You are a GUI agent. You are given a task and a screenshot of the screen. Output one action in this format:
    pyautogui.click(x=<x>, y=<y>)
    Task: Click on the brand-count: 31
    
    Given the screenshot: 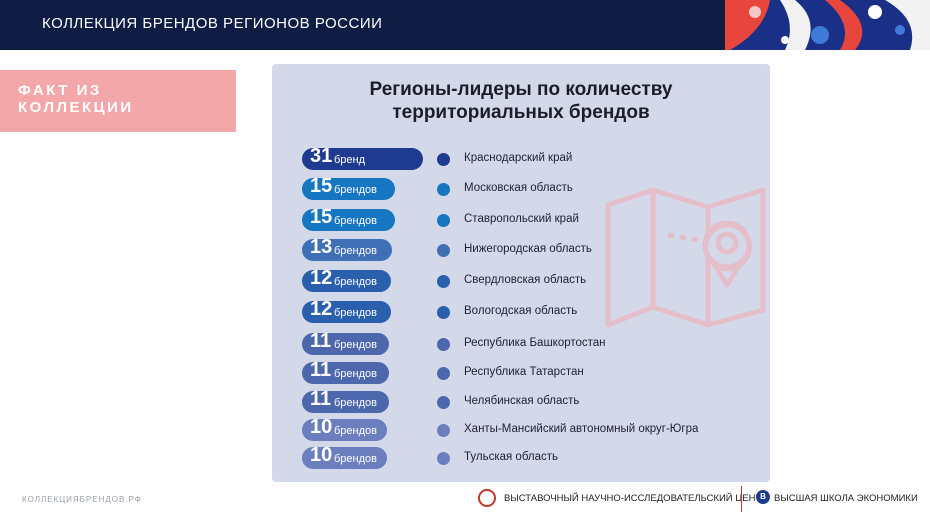 What is the action you would take?
    pyautogui.click(x=321, y=156)
    